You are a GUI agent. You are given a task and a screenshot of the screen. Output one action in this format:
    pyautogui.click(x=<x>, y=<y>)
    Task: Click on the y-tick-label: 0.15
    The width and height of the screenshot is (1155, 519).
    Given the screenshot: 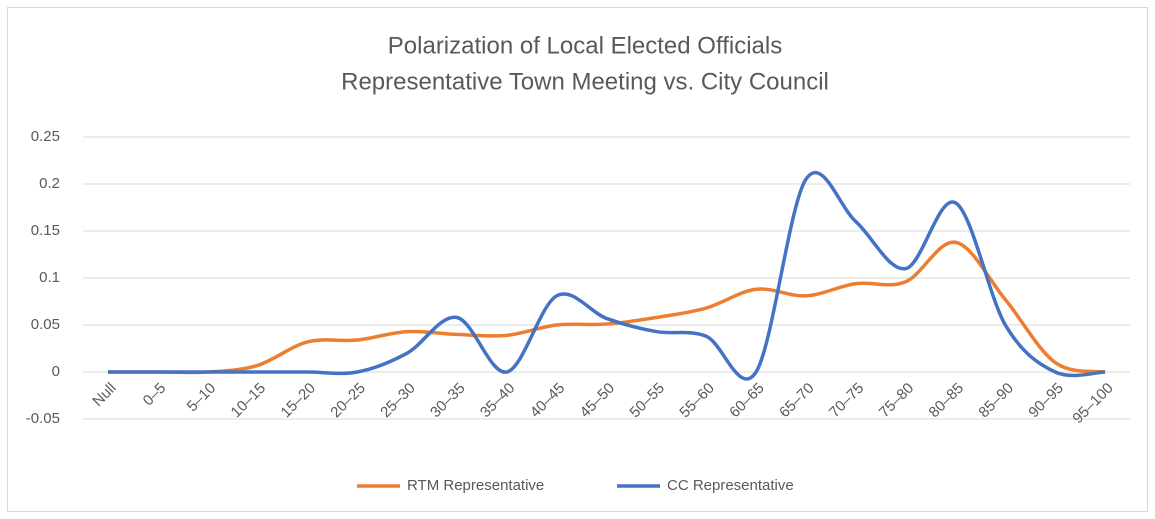 What is the action you would take?
    pyautogui.click(x=45, y=230)
    